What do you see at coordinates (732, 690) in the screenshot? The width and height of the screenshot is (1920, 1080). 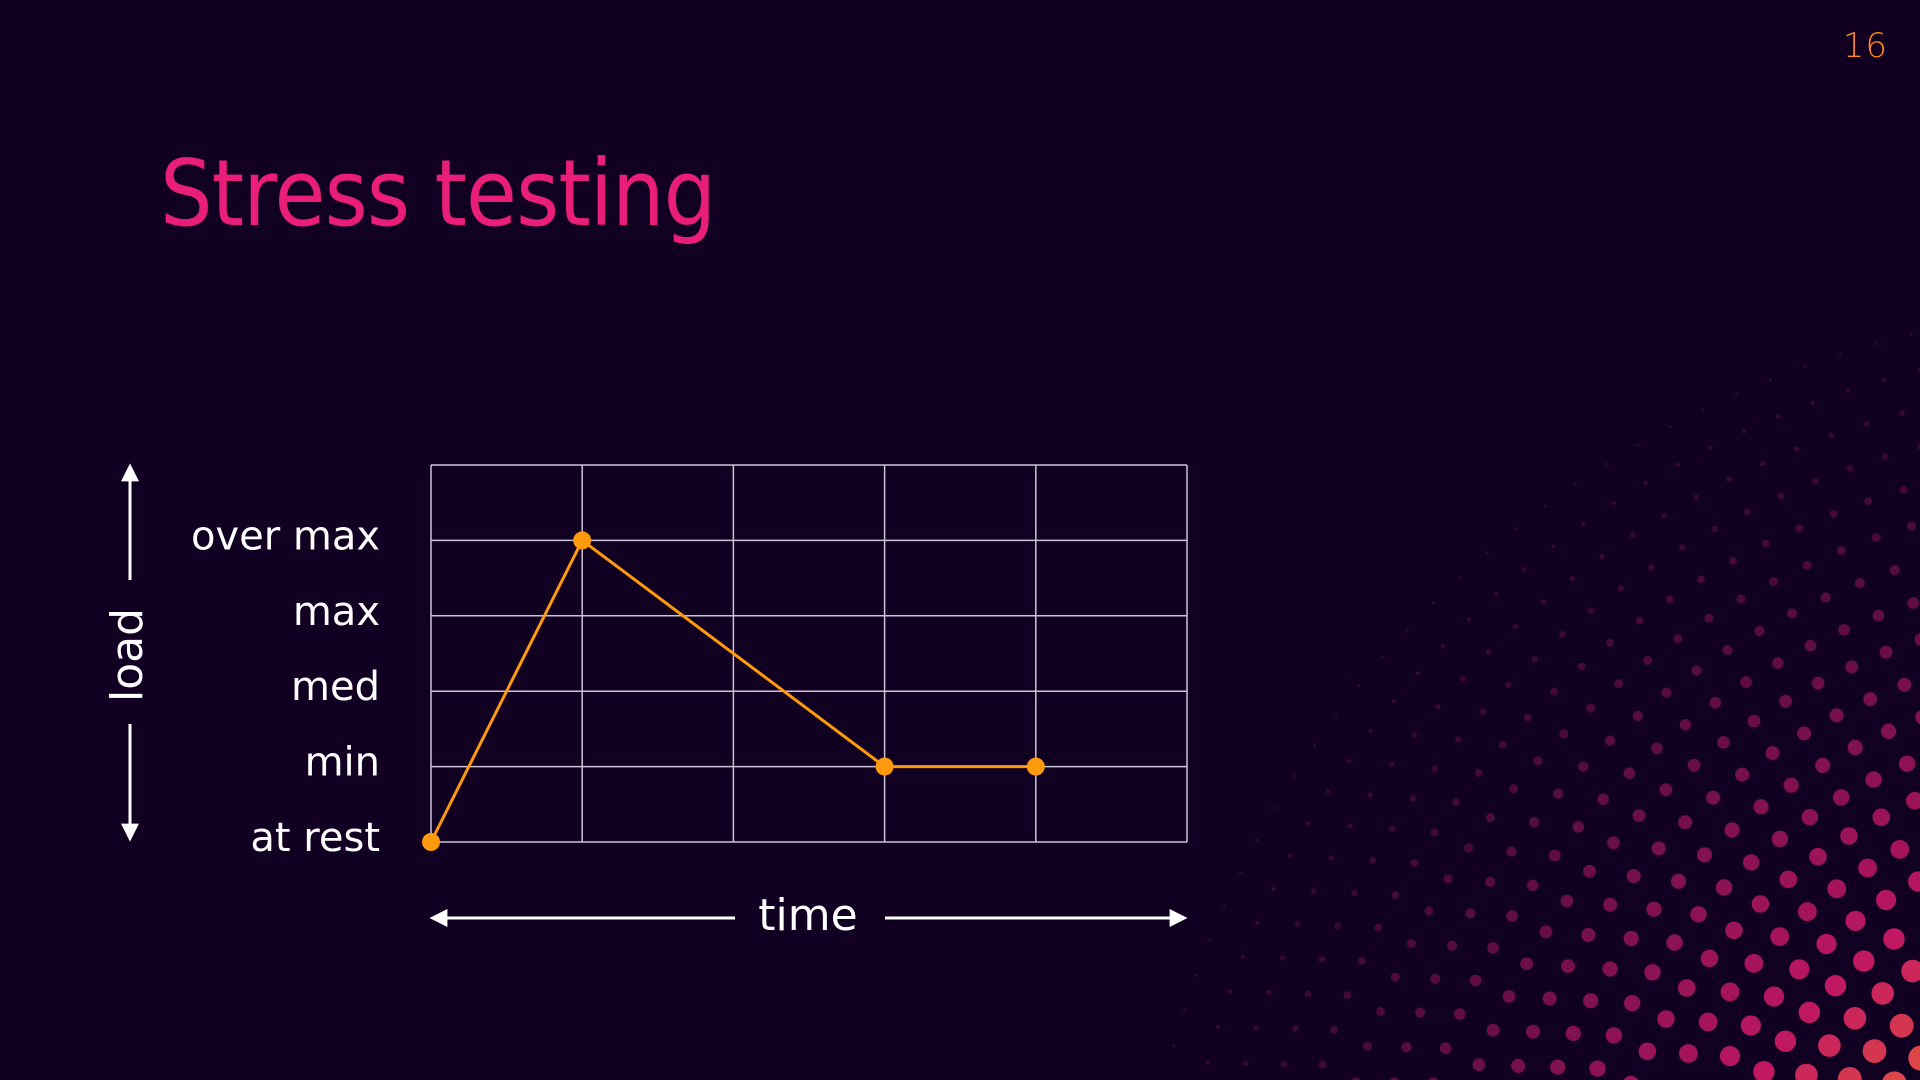 I see `series-line` at bounding box center [732, 690].